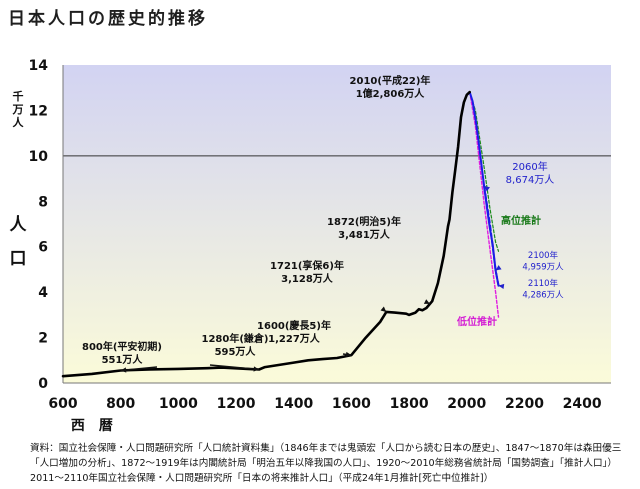 Image resolution: width=640 pixels, height=489 pixels. I want to click on y-unit-char: 万, so click(18, 109).